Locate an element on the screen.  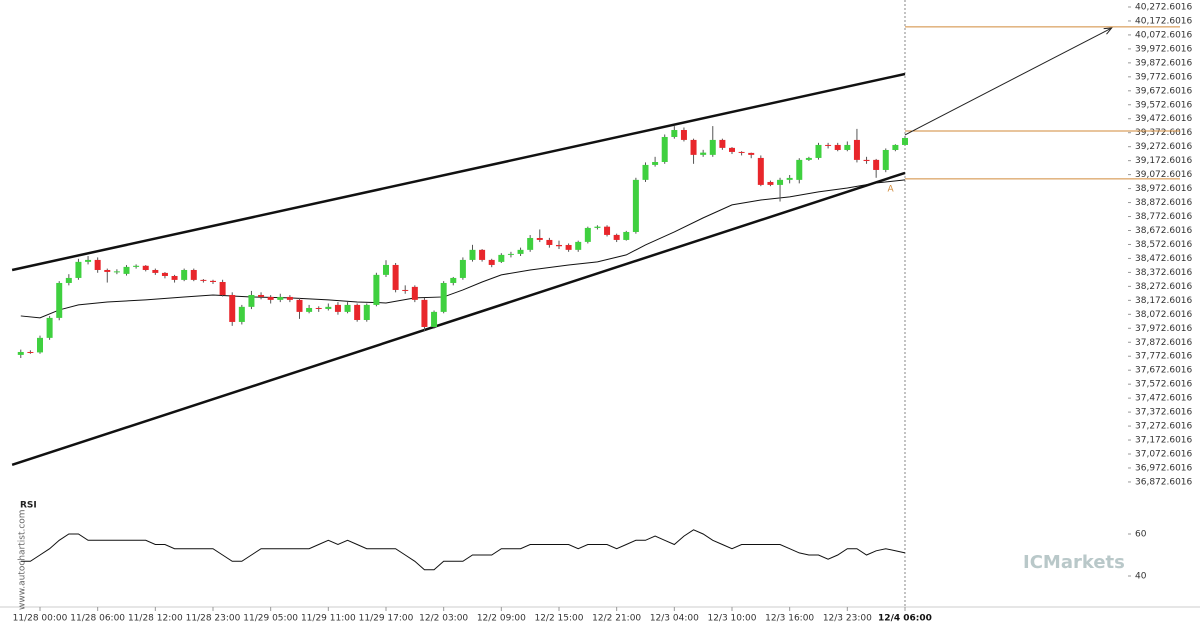
y-tick-label: 36,972.6016 is located at coordinates (1164, 468).